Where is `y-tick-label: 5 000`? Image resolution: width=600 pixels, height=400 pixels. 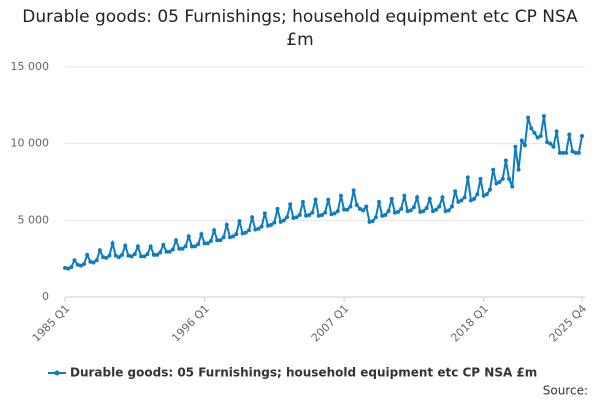
y-tick-label: 5 000 is located at coordinates (34, 219).